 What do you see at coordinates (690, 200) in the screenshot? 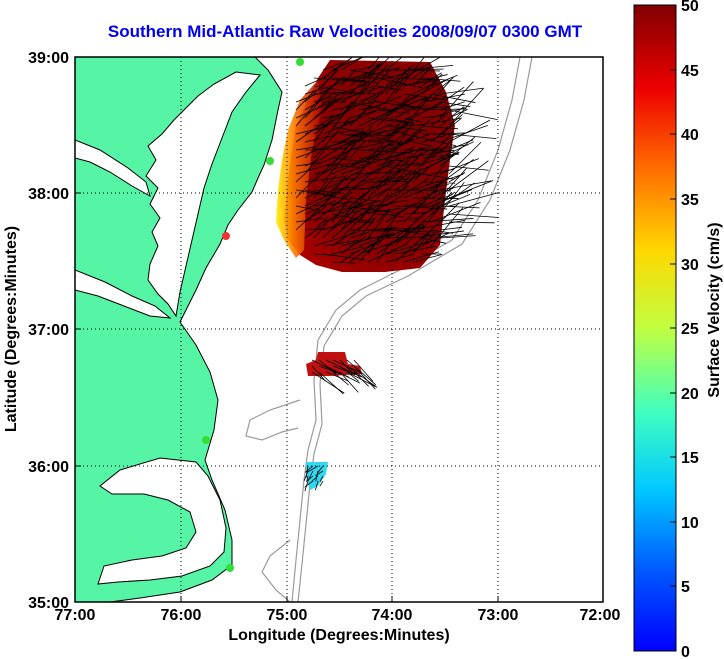
I see `colorbar-tick-label: 35` at bounding box center [690, 200].